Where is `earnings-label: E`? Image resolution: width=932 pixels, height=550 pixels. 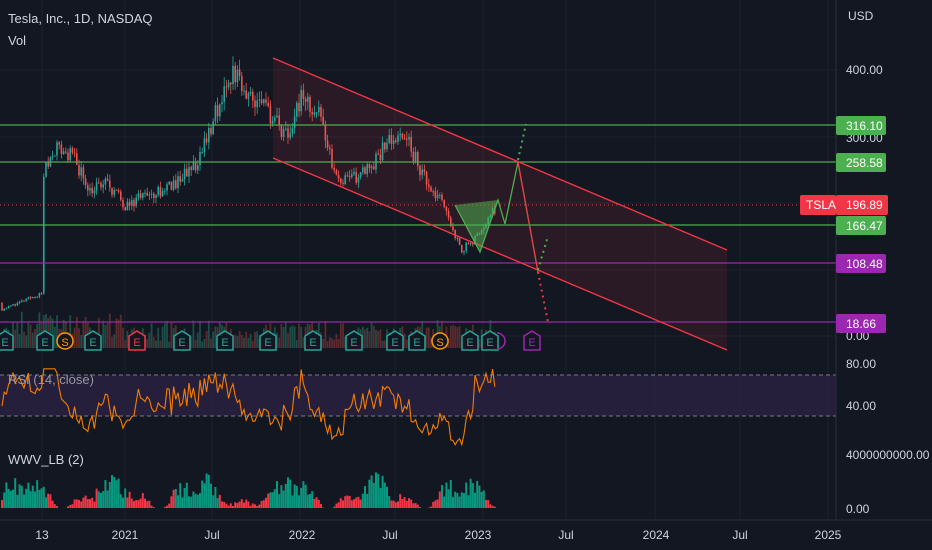
earnings-label: E is located at coordinates (489, 343).